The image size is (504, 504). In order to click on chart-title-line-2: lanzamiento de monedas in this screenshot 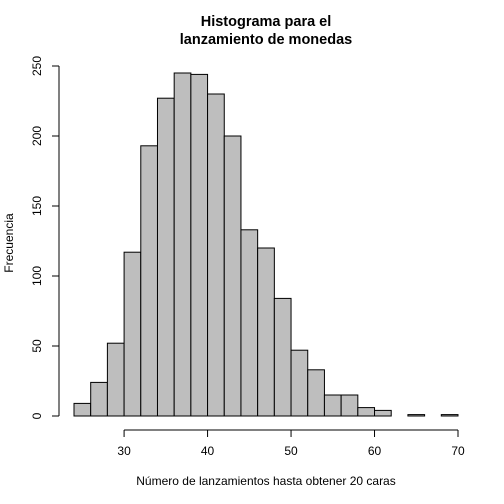, I will do `click(266, 40)`.